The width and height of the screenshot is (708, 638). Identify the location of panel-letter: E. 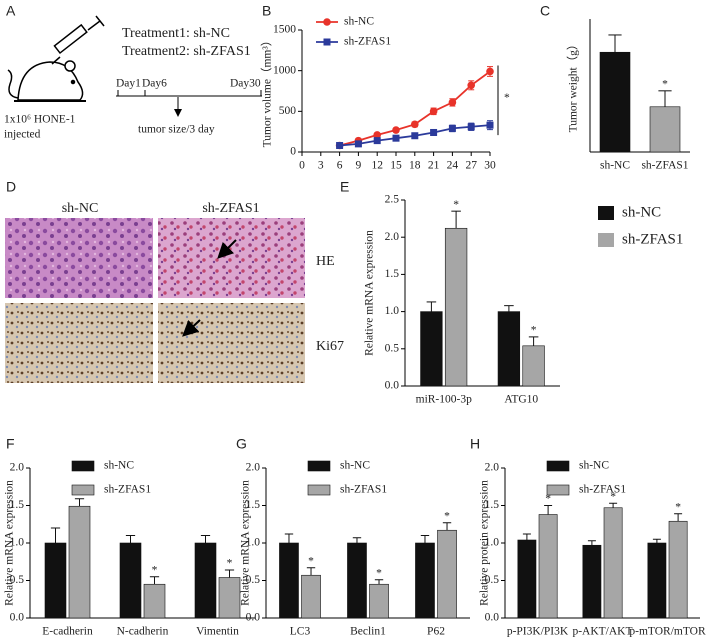
(344, 187).